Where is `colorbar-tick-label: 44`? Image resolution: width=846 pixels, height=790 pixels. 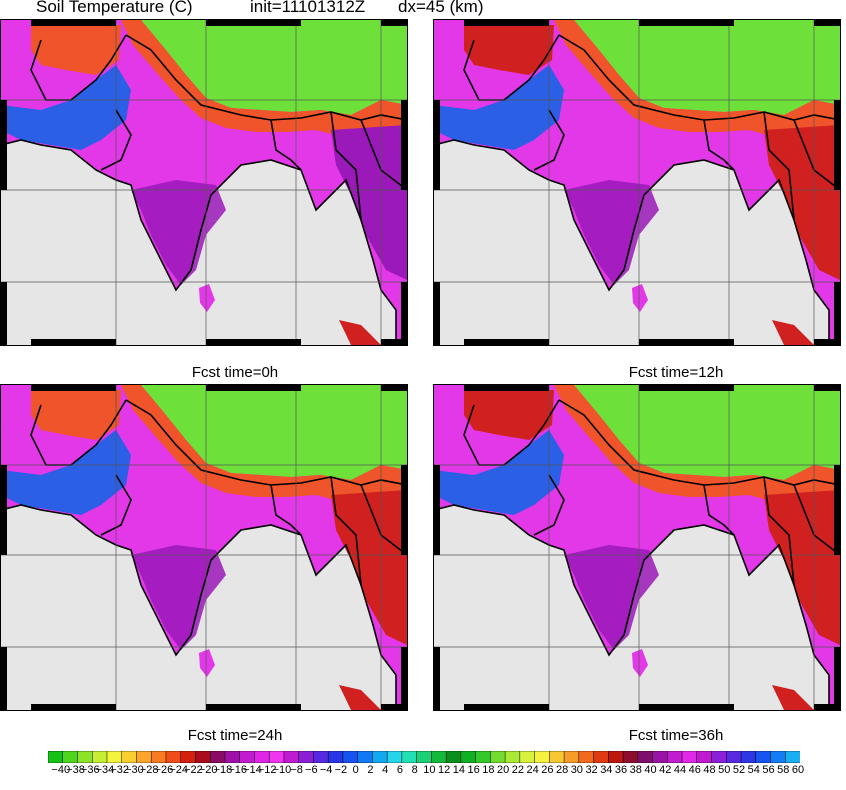
colorbar-tick-label: 44 is located at coordinates (680, 770).